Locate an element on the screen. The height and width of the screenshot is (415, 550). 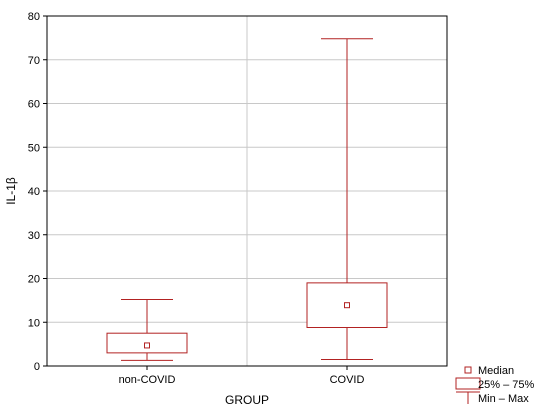
y-axis-title: IL-1β is located at coordinates (11, 191).